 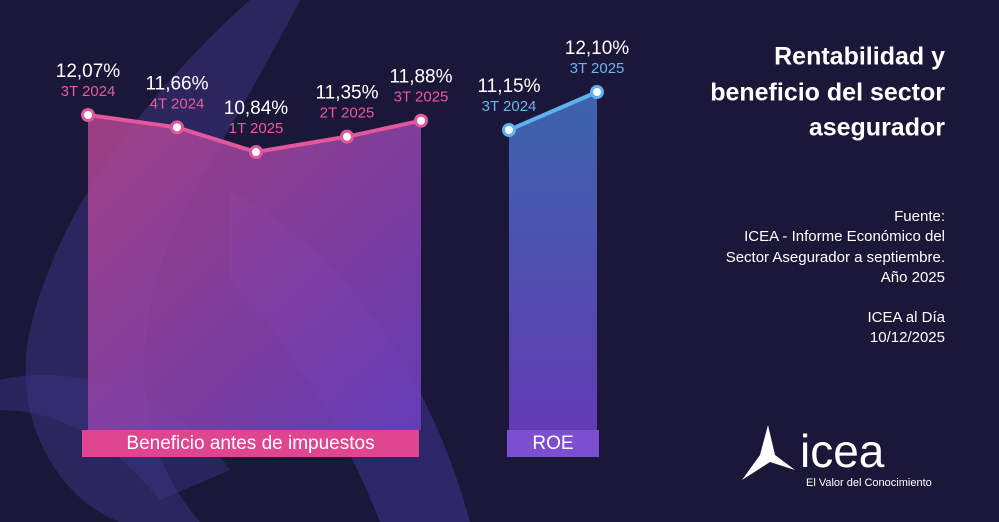 I want to click on legend-label: Beneficio antes de impuestos, so click(x=250, y=443).